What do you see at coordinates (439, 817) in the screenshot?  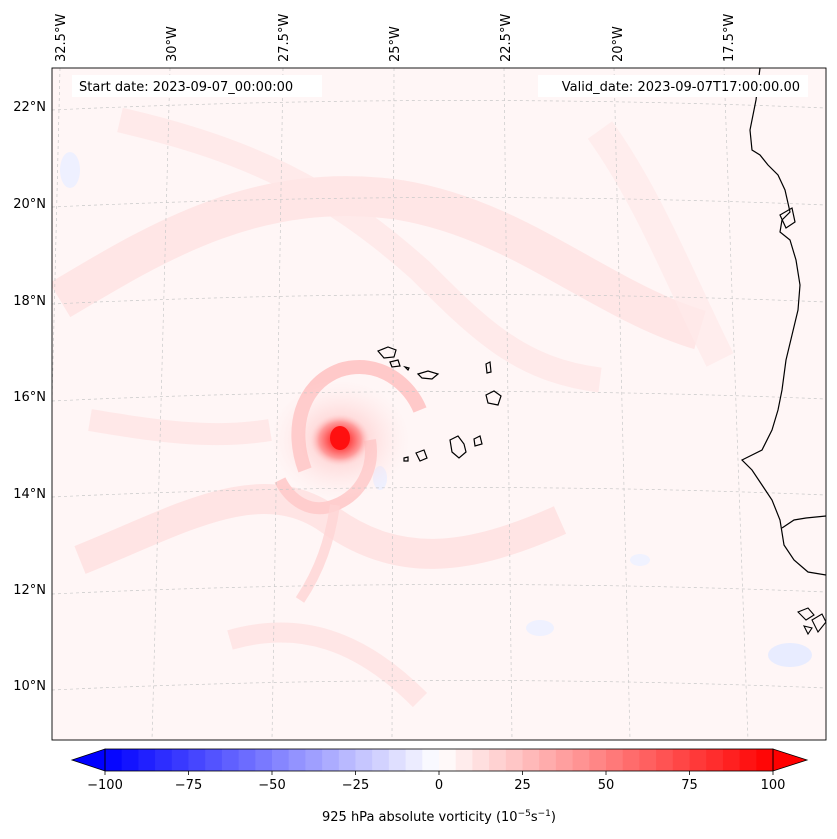 I see `colorbar-label: 925 hPa absolute vorticity (10−5s−1)` at bounding box center [439, 817].